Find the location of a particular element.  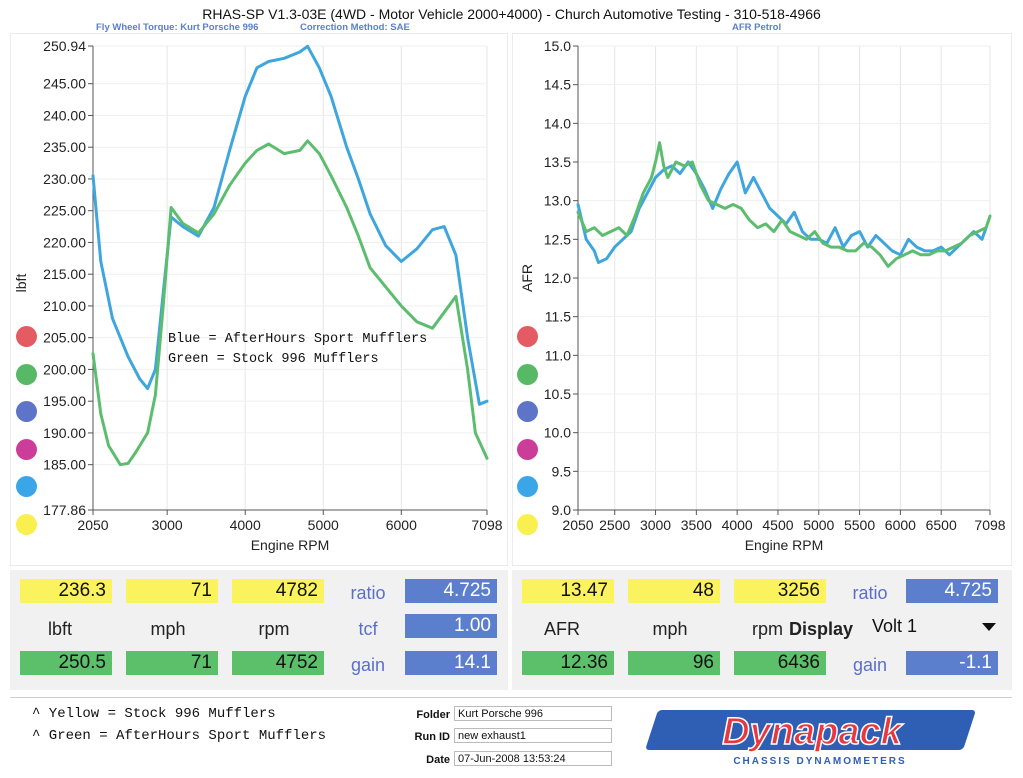

right-chart-subtitle: AFR Petrol is located at coordinates (757, 27).